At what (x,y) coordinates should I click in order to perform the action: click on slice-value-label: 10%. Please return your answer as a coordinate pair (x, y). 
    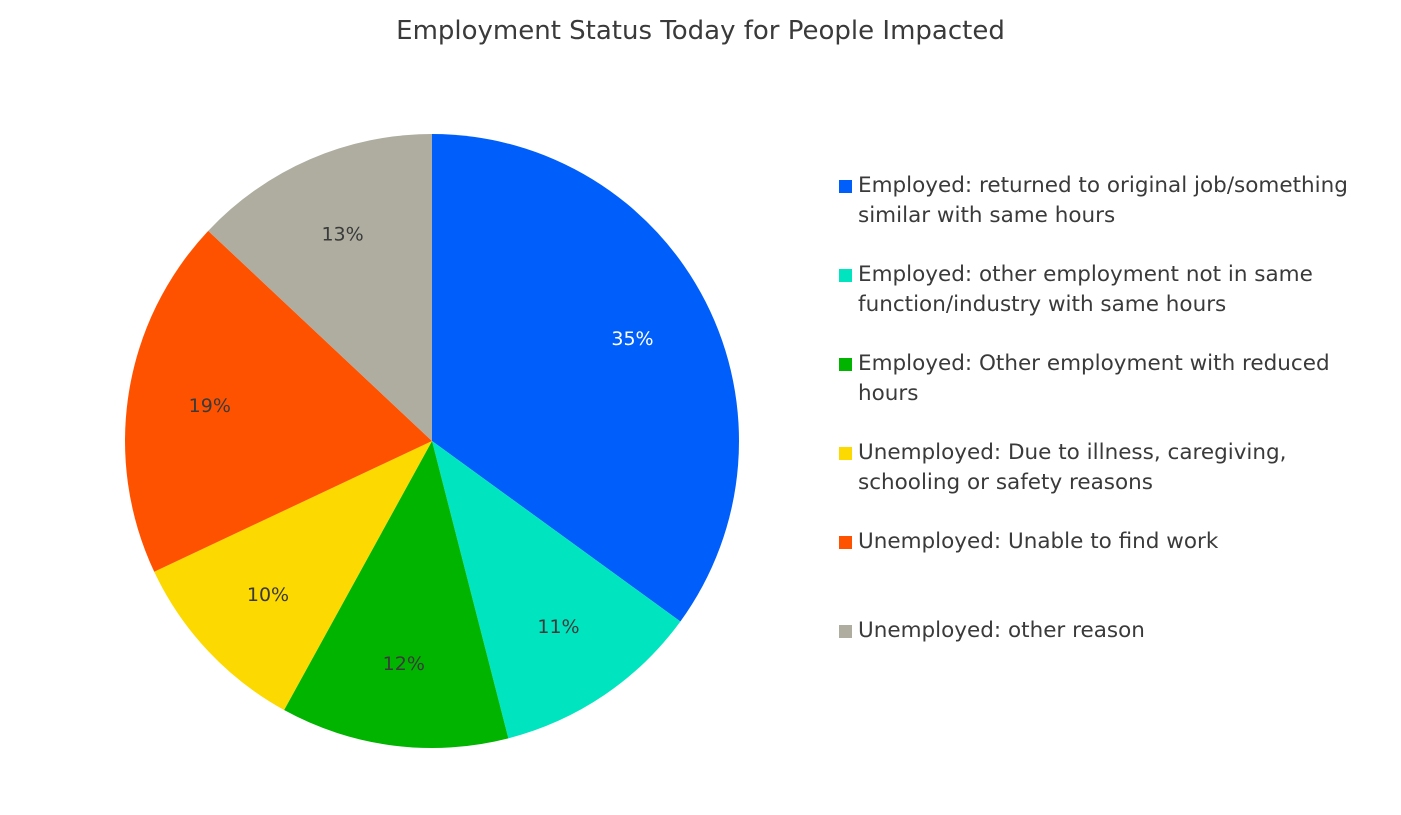
    Looking at the image, I should click on (268, 595).